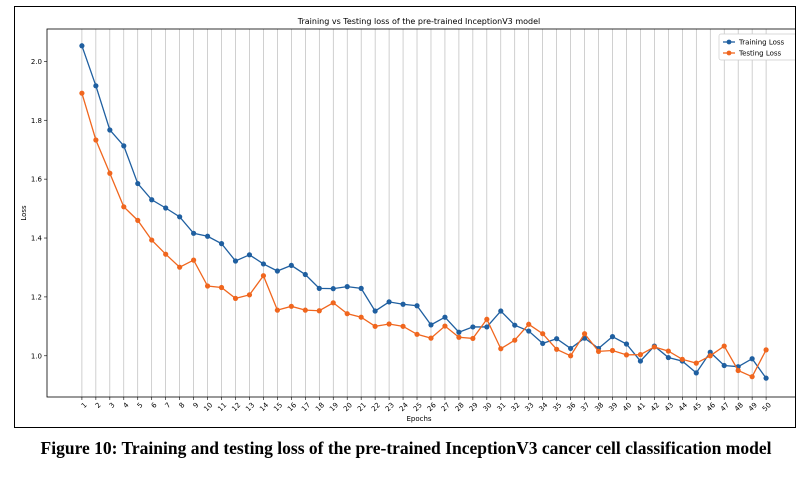 Image resolution: width=812 pixels, height=481 pixels. What do you see at coordinates (488, 407) in the screenshot?
I see `x-tick-label: 30` at bounding box center [488, 407].